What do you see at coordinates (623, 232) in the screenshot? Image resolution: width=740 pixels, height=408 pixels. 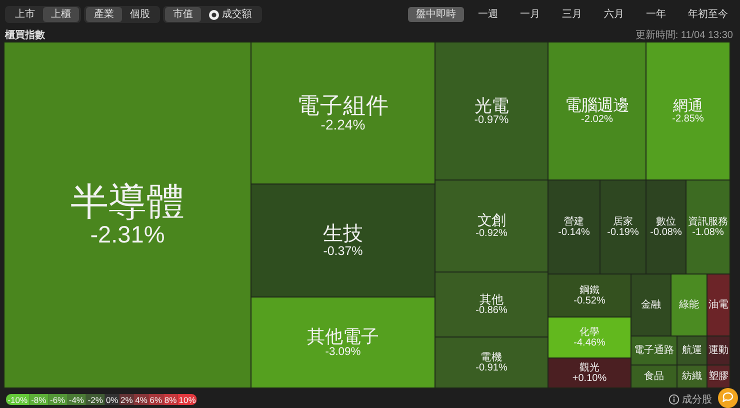 I see `data-label: -0.19%` at bounding box center [623, 232].